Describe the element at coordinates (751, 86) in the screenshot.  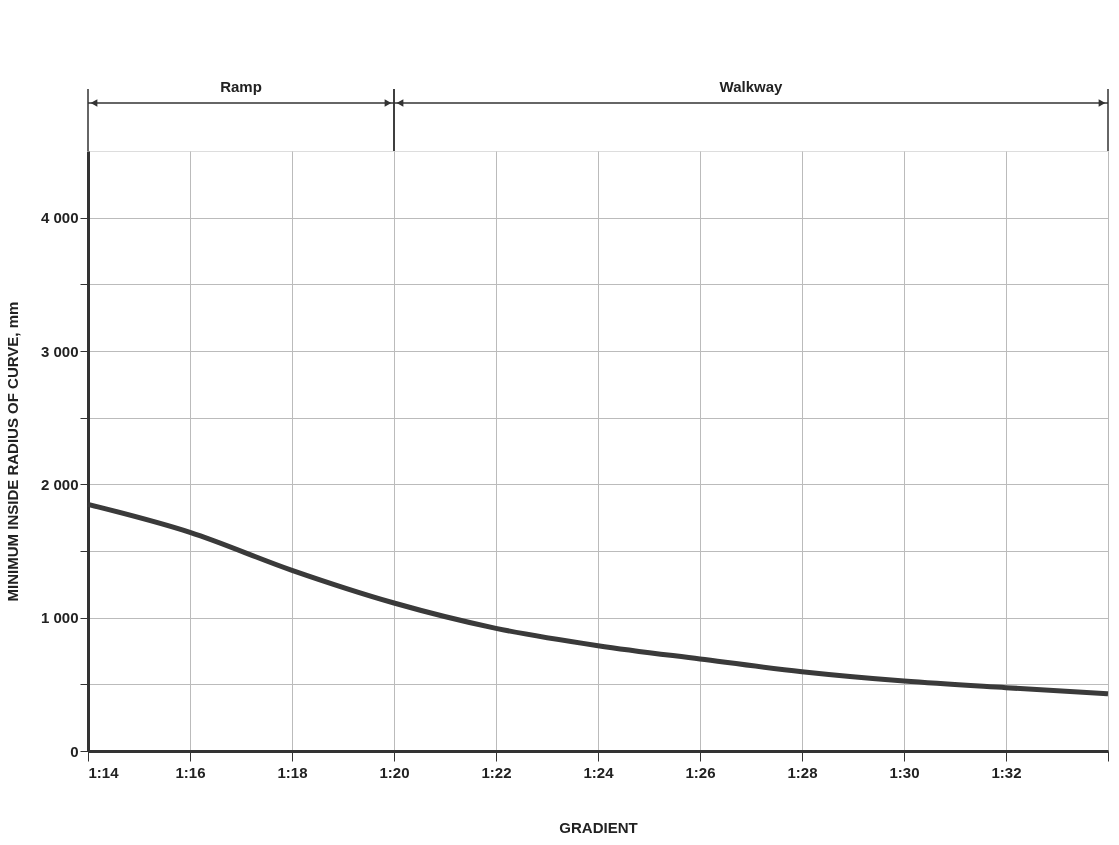
I see `text: Walkway` at that location.